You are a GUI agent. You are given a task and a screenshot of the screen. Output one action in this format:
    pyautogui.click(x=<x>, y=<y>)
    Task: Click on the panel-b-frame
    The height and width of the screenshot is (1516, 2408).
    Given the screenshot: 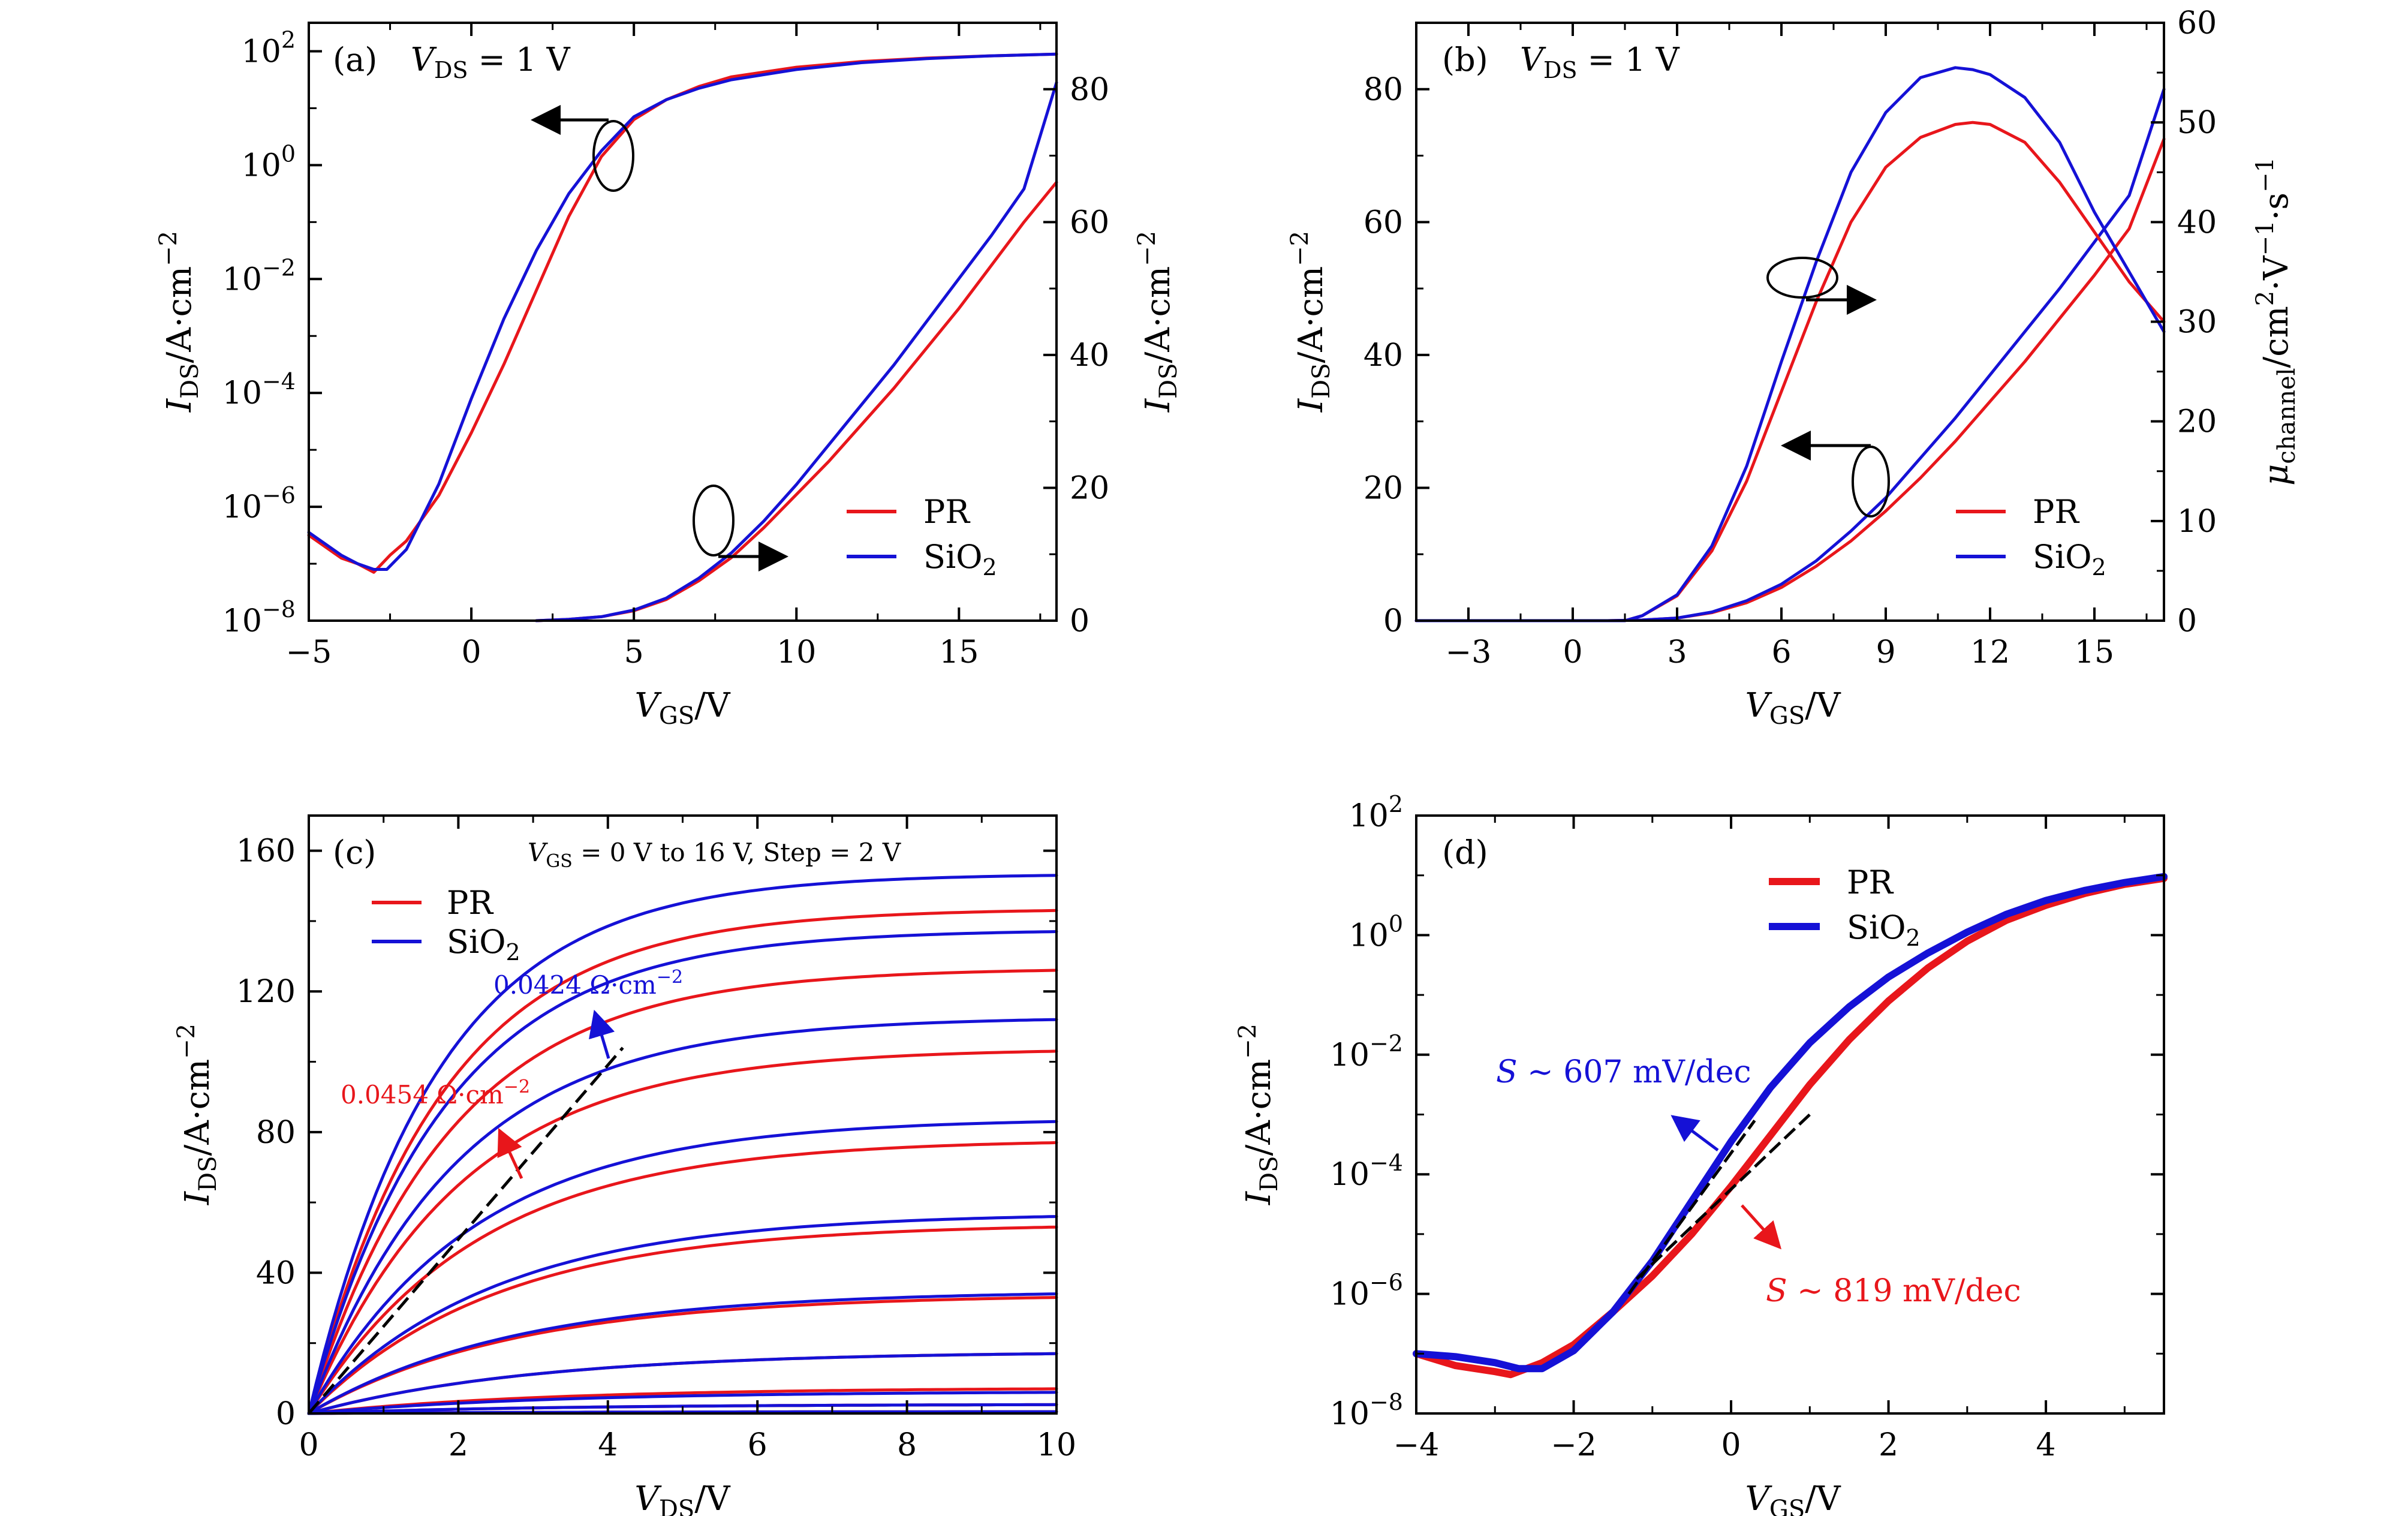 What is the action you would take?
    pyautogui.click(x=1790, y=322)
    